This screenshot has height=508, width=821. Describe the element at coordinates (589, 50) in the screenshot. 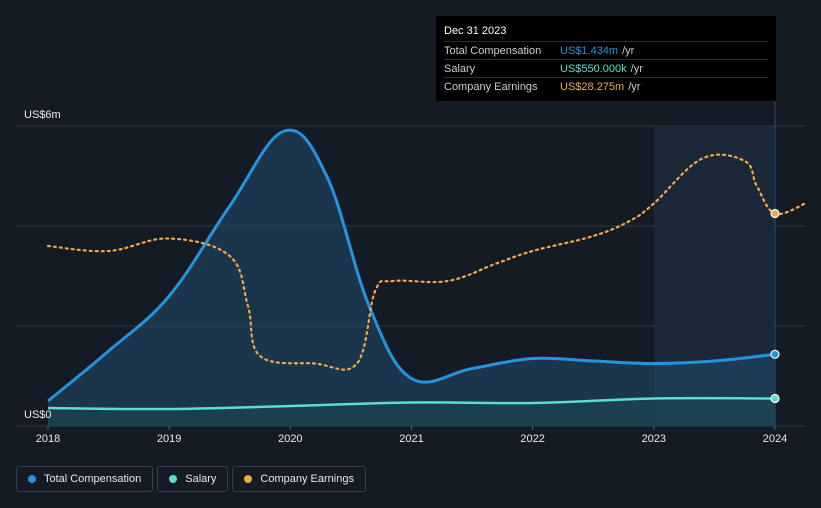

I see `tooltip-value: US$1.434m` at that location.